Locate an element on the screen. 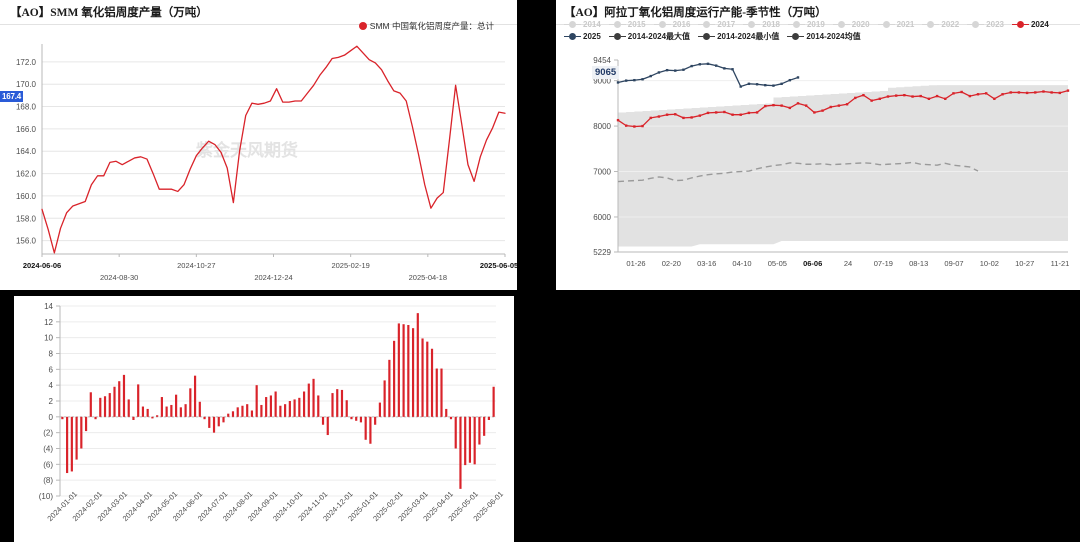  legend-item-2018: 2018 is located at coordinates (761, 24).